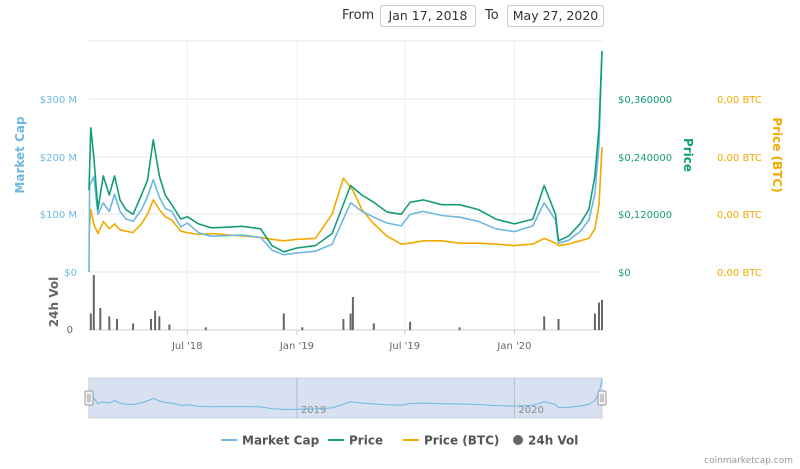  Describe the element at coordinates (553, 441) in the screenshot. I see `legend-label: 24h Vol` at that location.